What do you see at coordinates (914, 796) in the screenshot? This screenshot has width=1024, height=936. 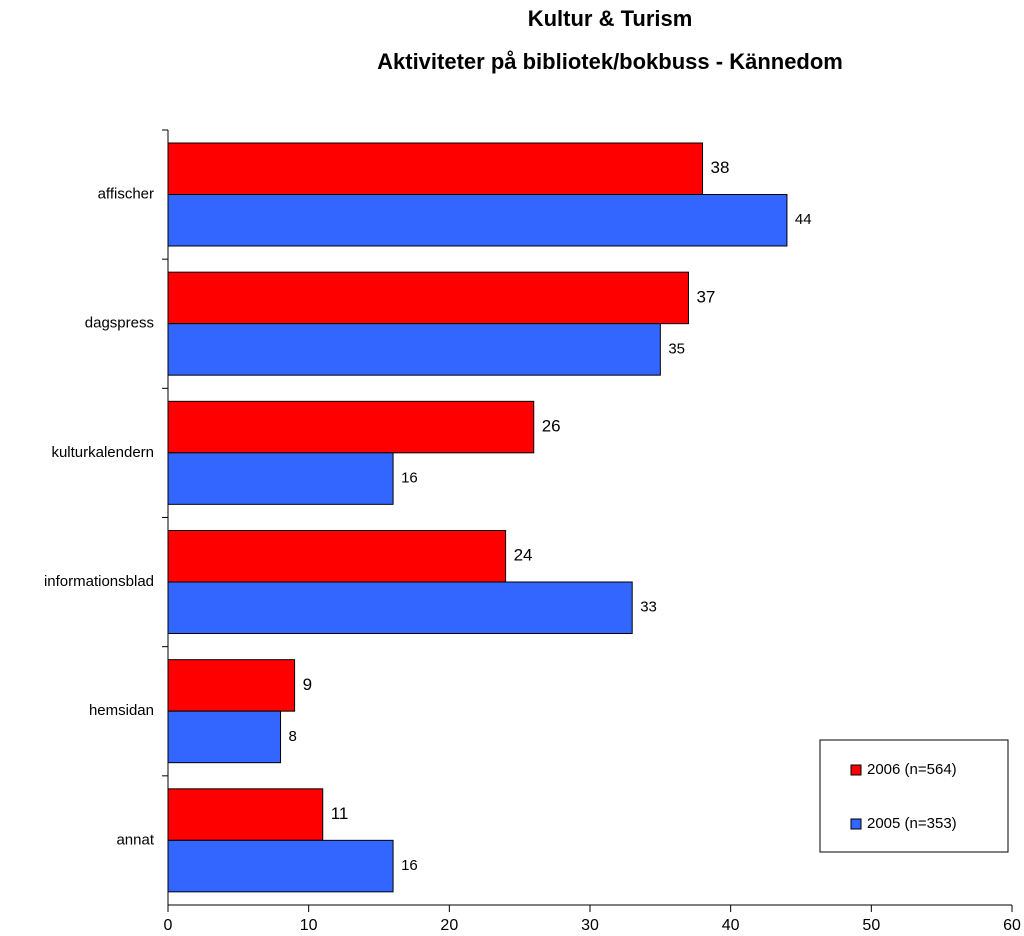 I see `legend-box` at bounding box center [914, 796].